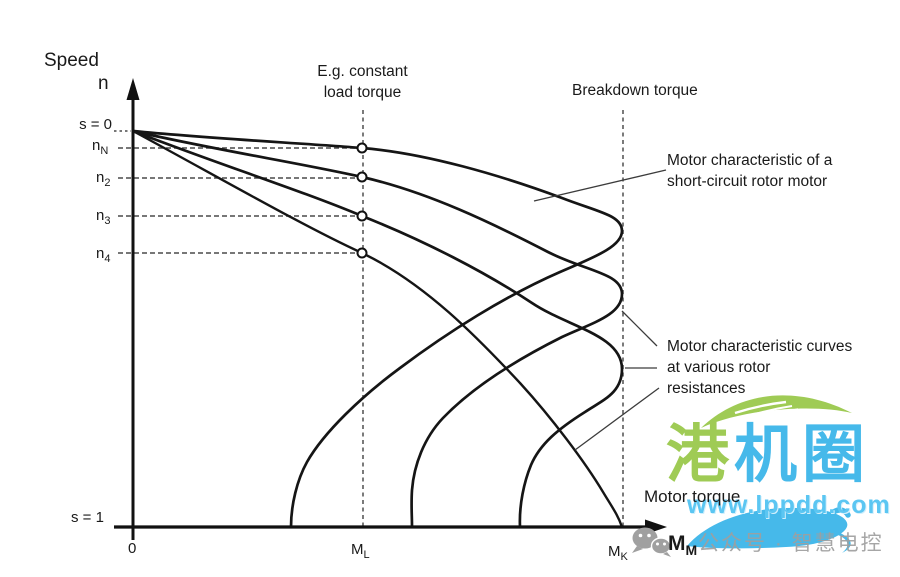 This screenshot has width=900, height=577. I want to click on origin-label: 0, so click(132, 548).